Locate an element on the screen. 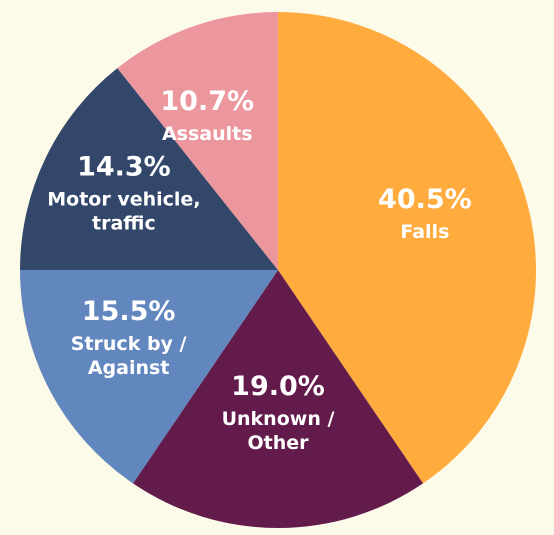  slice-label-motor-vehicle-traffic-line-2: traffic is located at coordinates (124, 224).